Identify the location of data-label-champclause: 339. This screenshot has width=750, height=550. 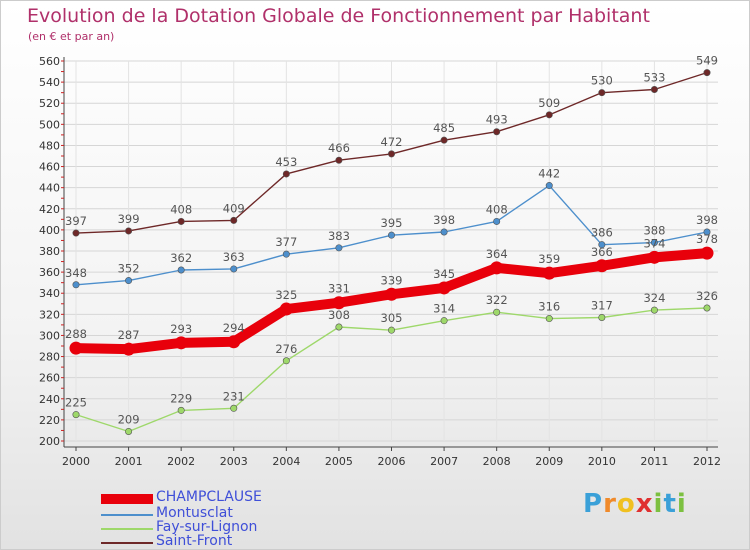
(392, 280).